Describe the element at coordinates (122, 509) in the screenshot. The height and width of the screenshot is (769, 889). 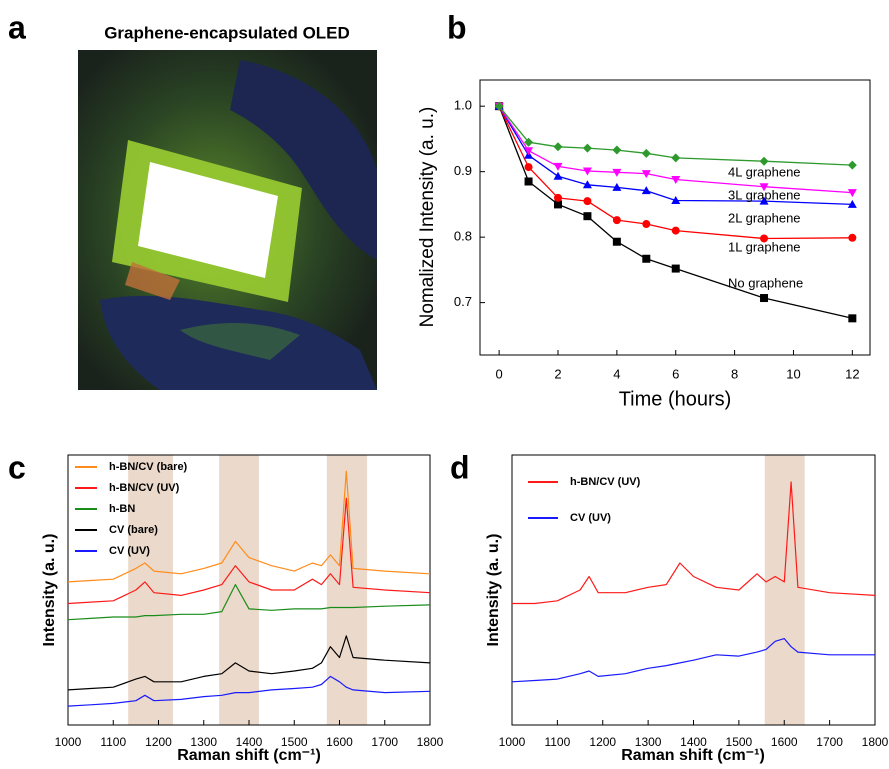
I see `legend-label: h-BN` at that location.